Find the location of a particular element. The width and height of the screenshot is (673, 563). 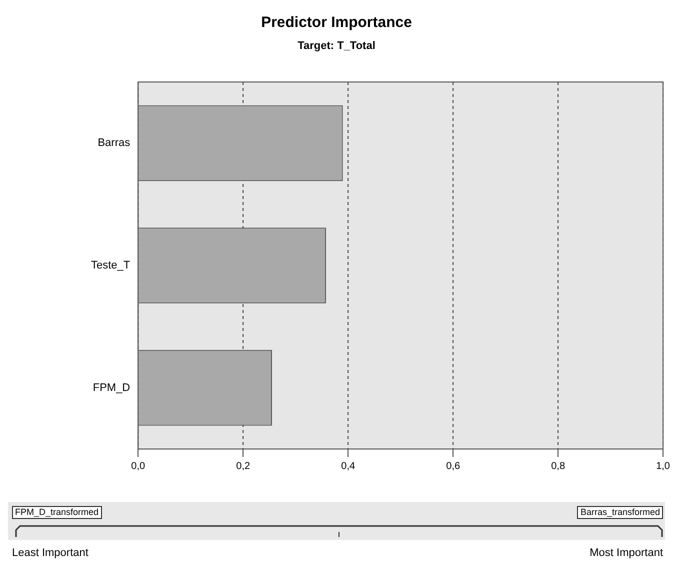

x-tick-label: 0,4 is located at coordinates (348, 466).